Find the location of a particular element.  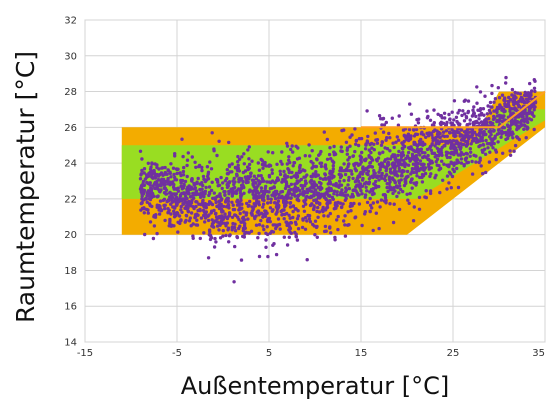

x-tick-label: 25 is located at coordinates (453, 353).